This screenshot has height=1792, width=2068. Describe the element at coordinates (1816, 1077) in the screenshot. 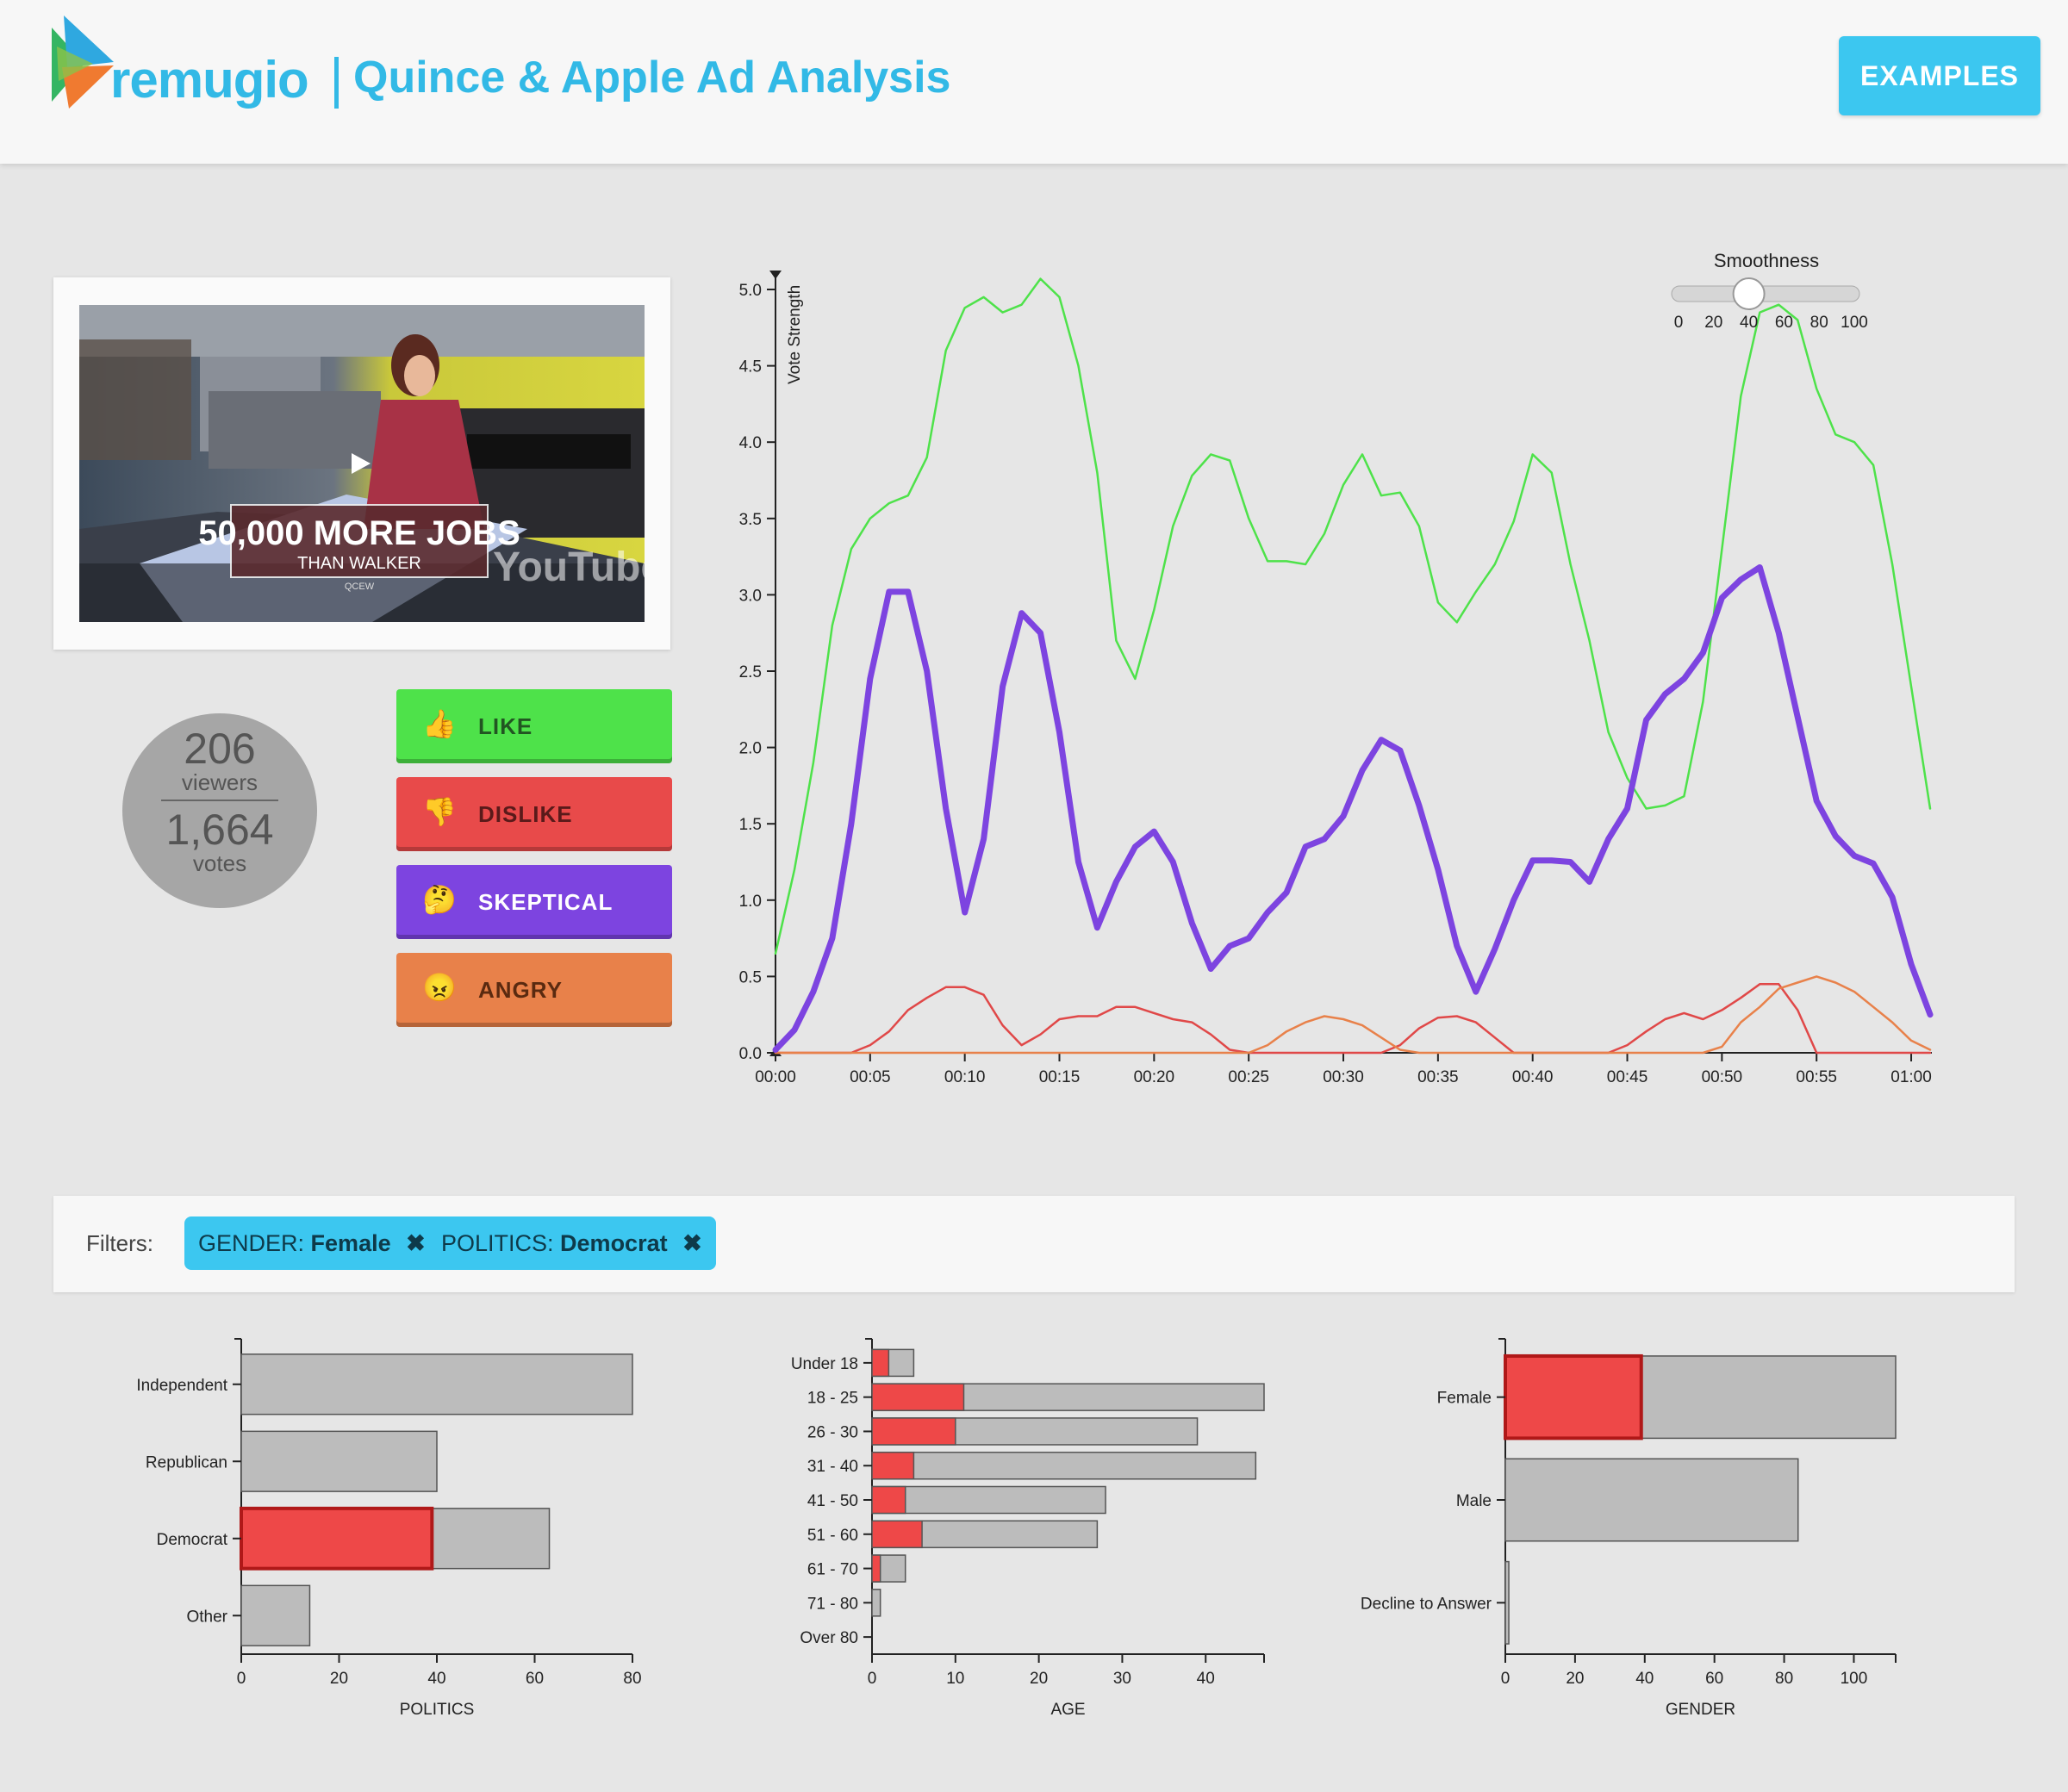

I see `x-tick-label: 00:55` at that location.